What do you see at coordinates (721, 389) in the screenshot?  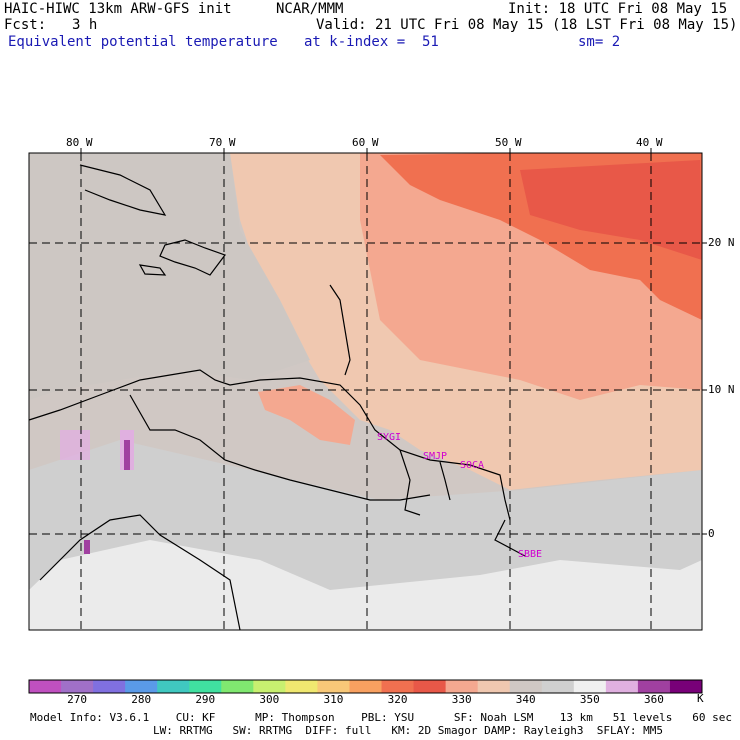 I see `lat-label-10n: 10 N` at bounding box center [721, 389].